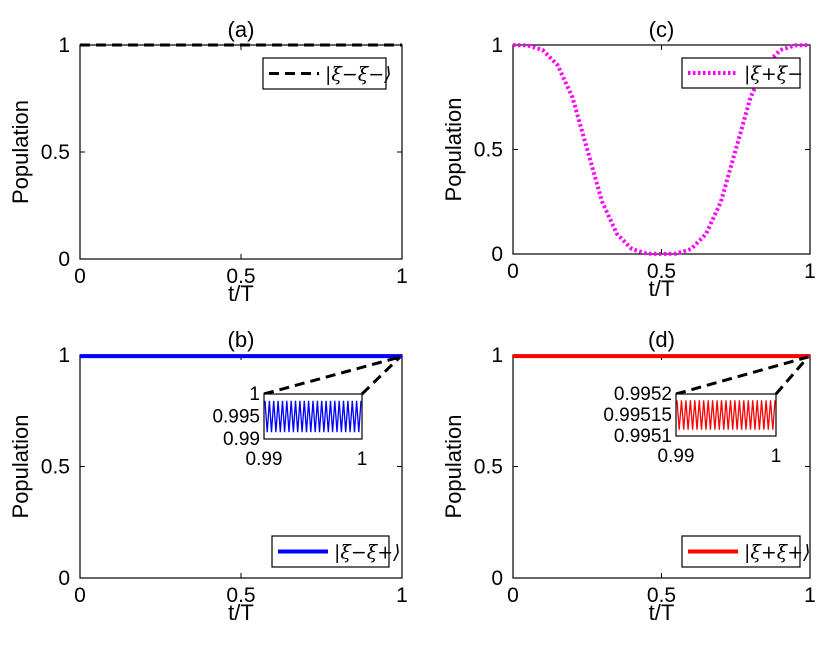 The height and width of the screenshot is (647, 830). I want to click on inset-y-tick-label: 0.9952, so click(643, 394).